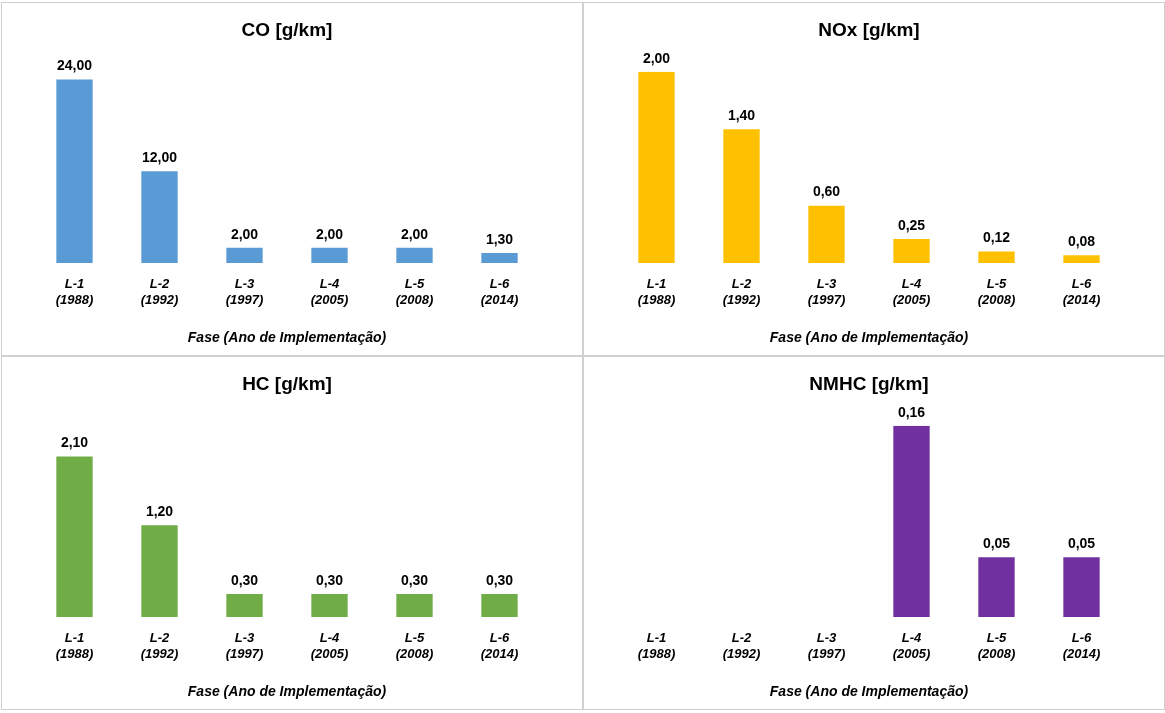 The height and width of the screenshot is (713, 1165). What do you see at coordinates (869, 383) in the screenshot?
I see `chart-title: NMHC [g/km]` at bounding box center [869, 383].